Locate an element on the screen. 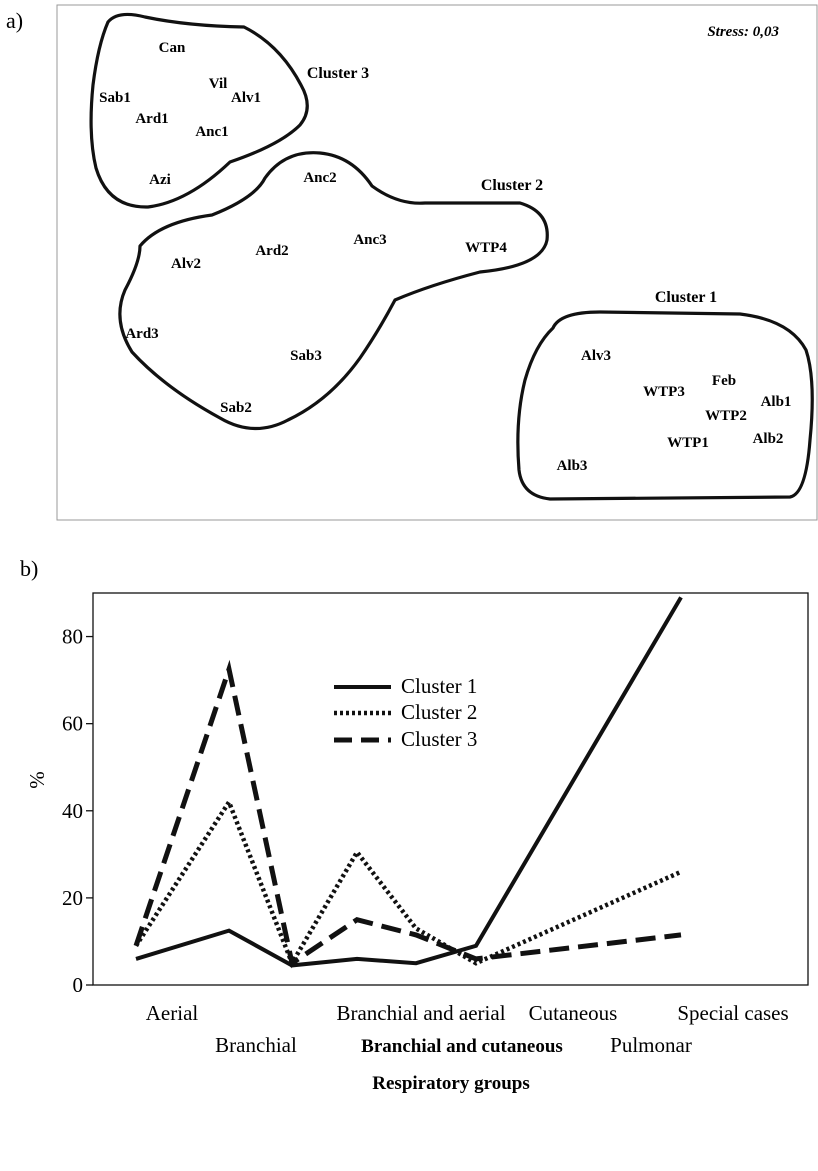 The height and width of the screenshot is (1171, 818). site-label-can: Can is located at coordinates (172, 48).